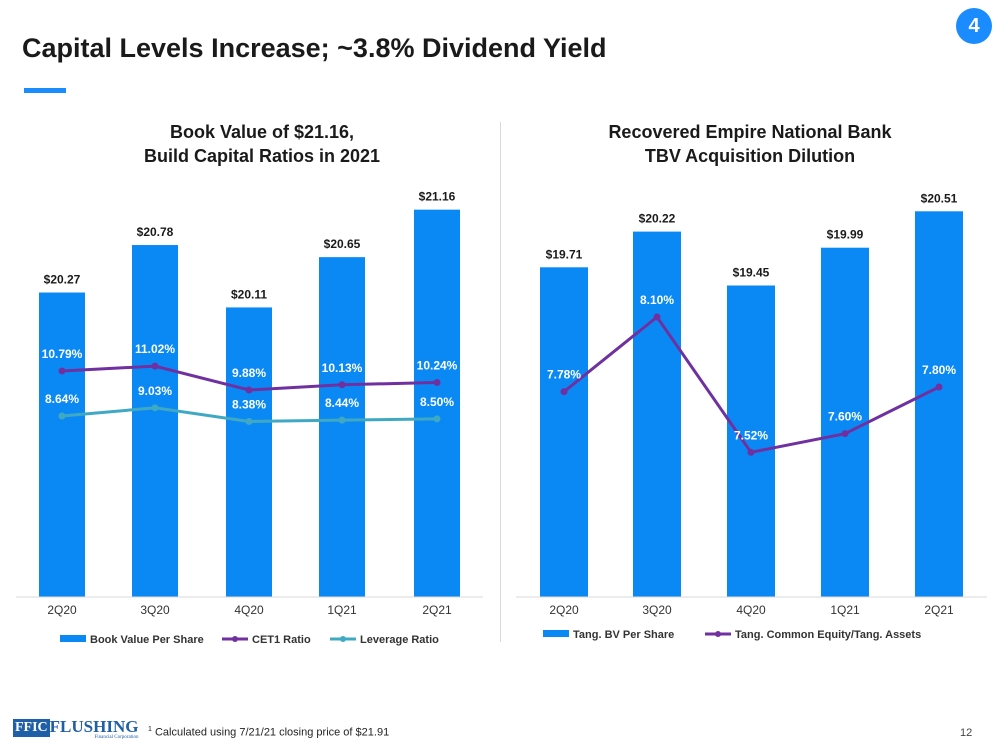 Image resolution: width=1000 pixels, height=750 pixels. What do you see at coordinates (399, 640) in the screenshot?
I see `left-legend-label: Leverage Ratio` at bounding box center [399, 640].